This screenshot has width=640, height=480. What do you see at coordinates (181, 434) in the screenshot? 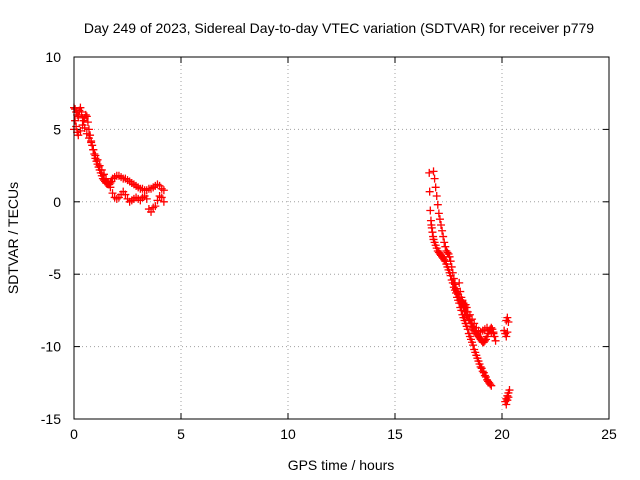
I see `x-tick-label: 5` at bounding box center [181, 434].